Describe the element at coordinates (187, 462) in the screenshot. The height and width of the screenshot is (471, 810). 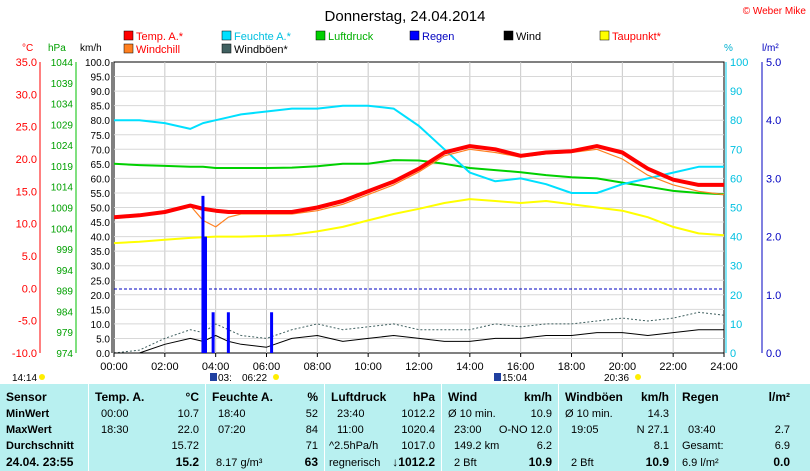
I see `temp-current: 15.2` at that location.